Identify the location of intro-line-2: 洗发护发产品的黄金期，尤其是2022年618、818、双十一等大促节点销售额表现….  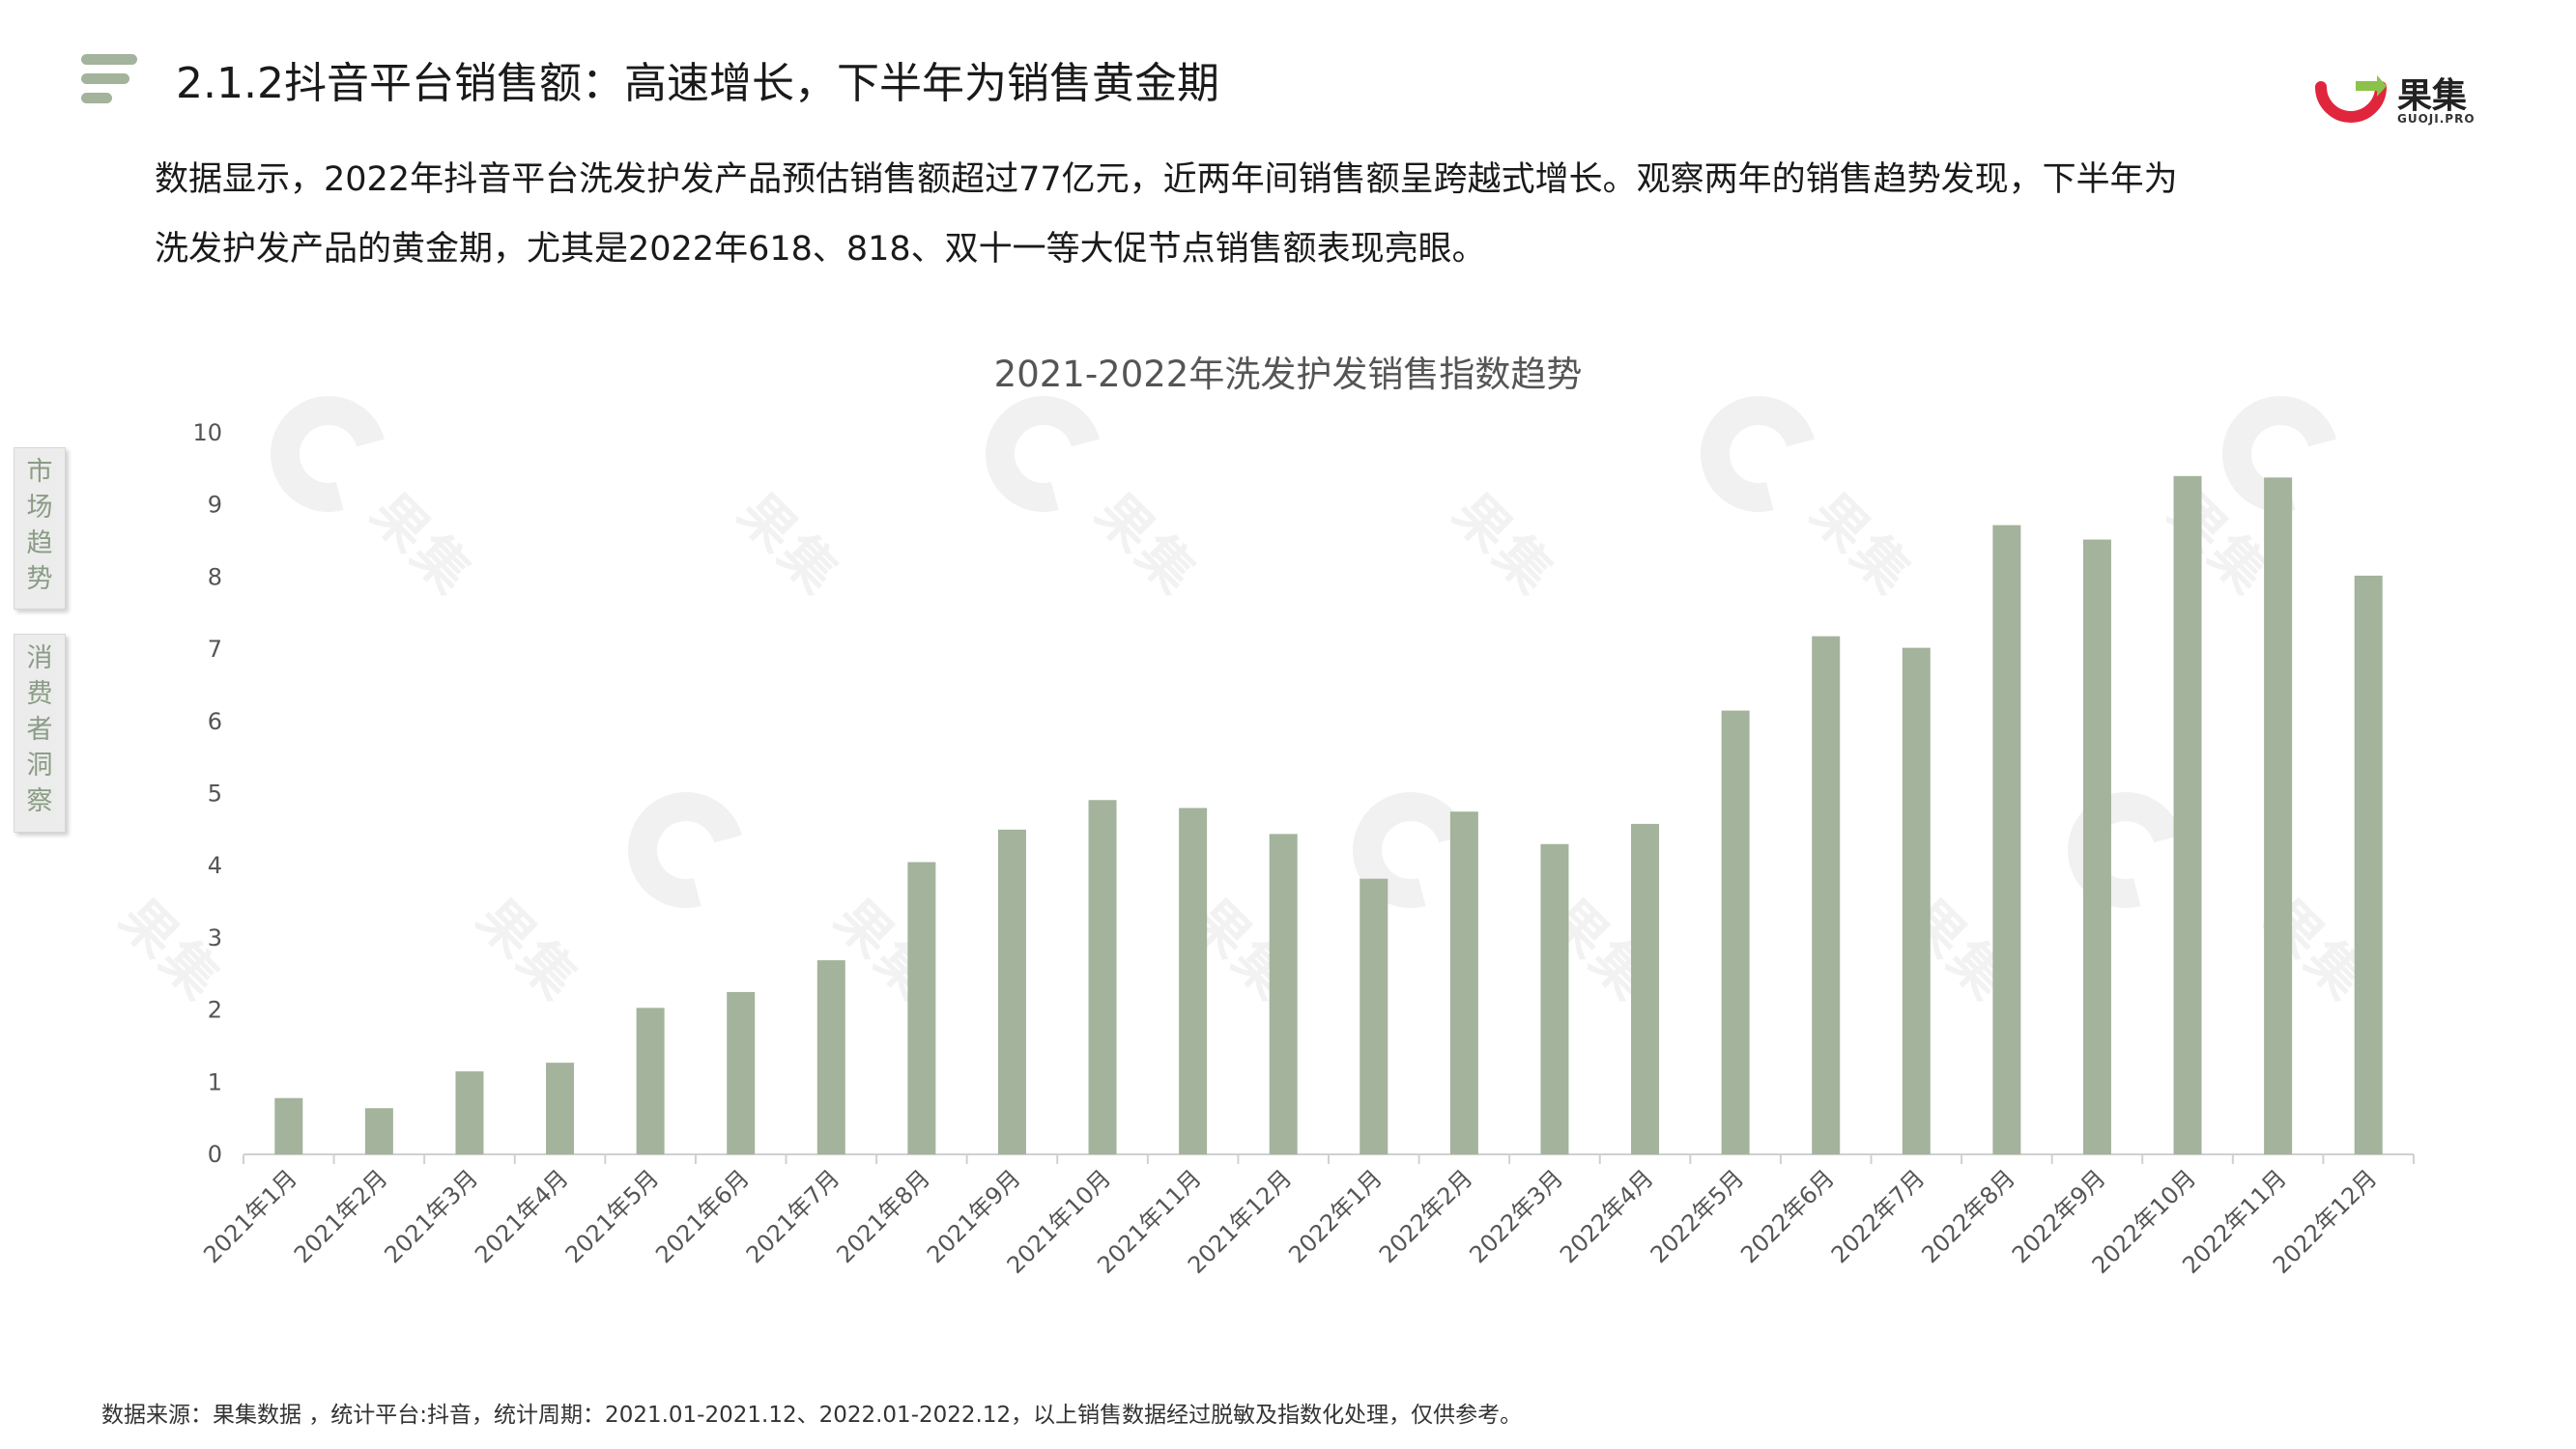
(821, 249).